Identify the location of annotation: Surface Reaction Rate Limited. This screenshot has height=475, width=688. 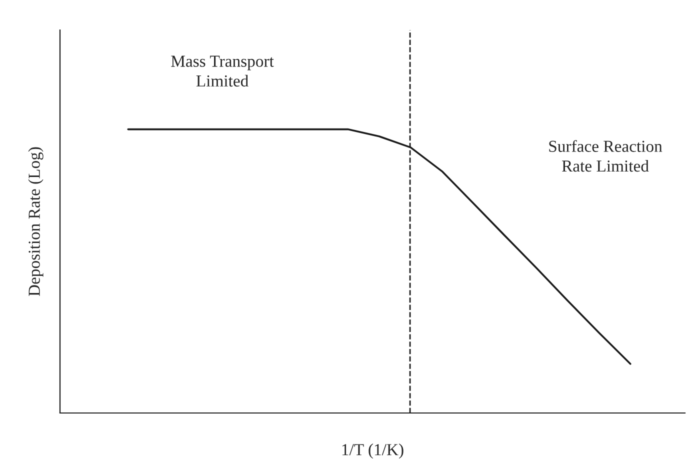
(605, 156).